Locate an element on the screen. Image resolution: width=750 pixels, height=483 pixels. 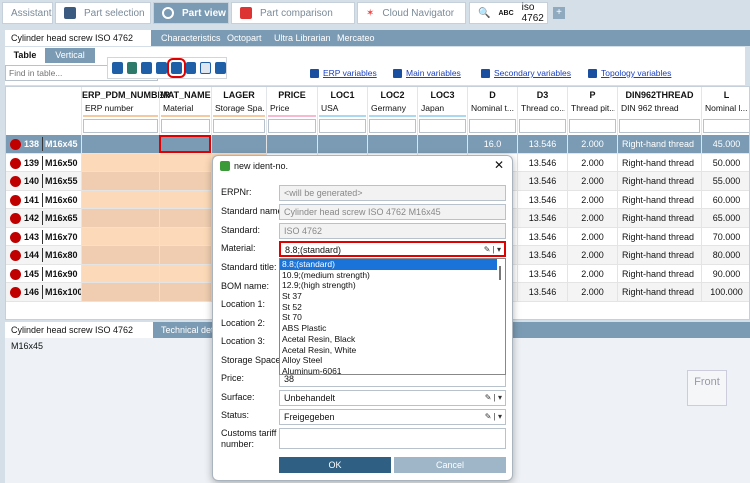
subtab-ultra-librarian: Ultra Librarian is located at coordinates (302, 38).